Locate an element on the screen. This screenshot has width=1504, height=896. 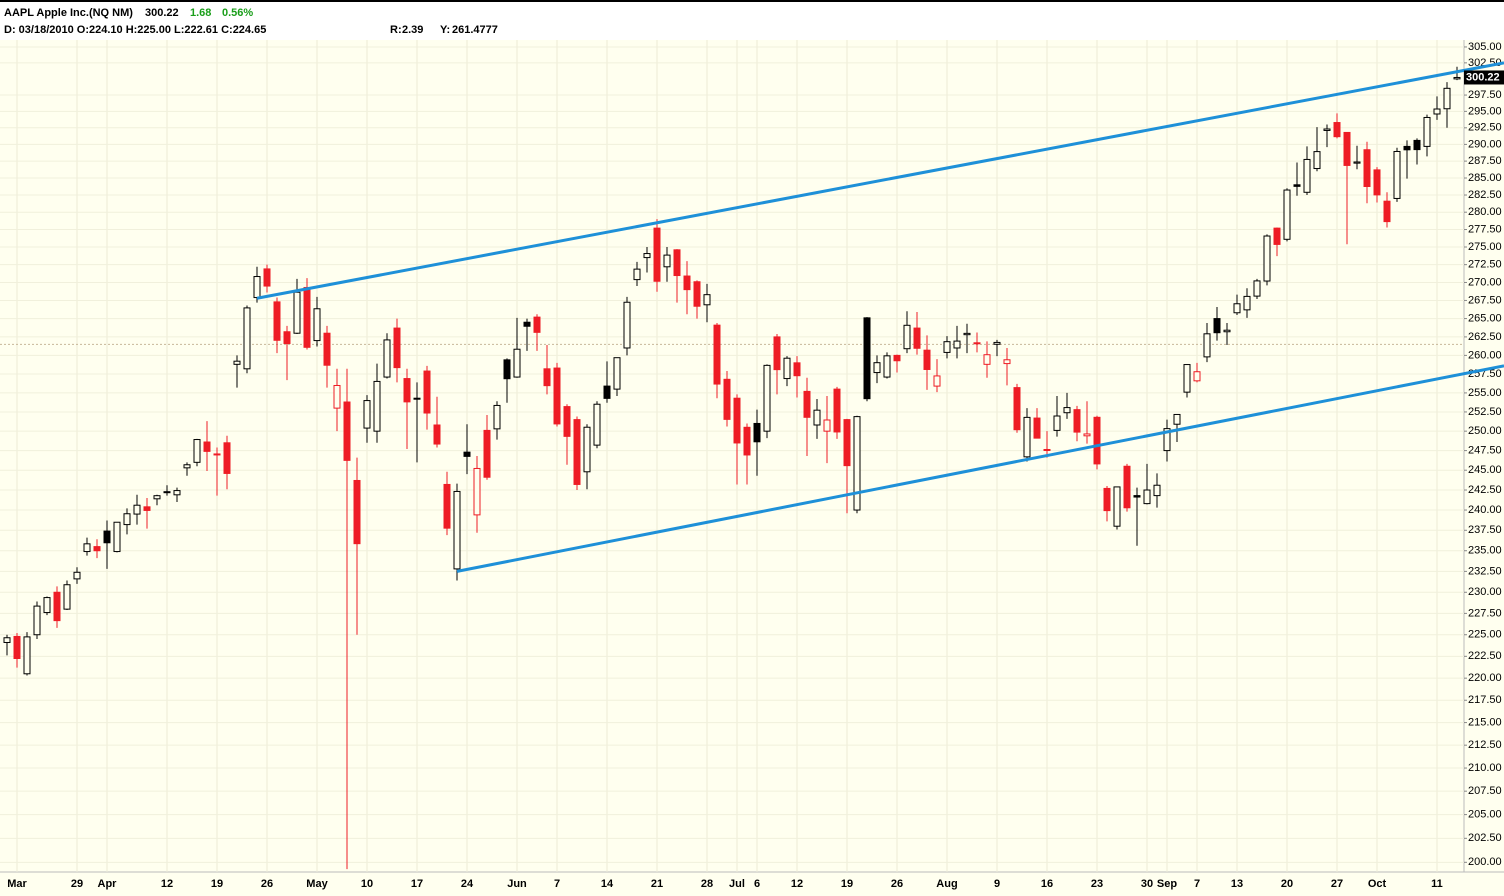
y-tick-label: 202.50 is located at coordinates (1485, 838).